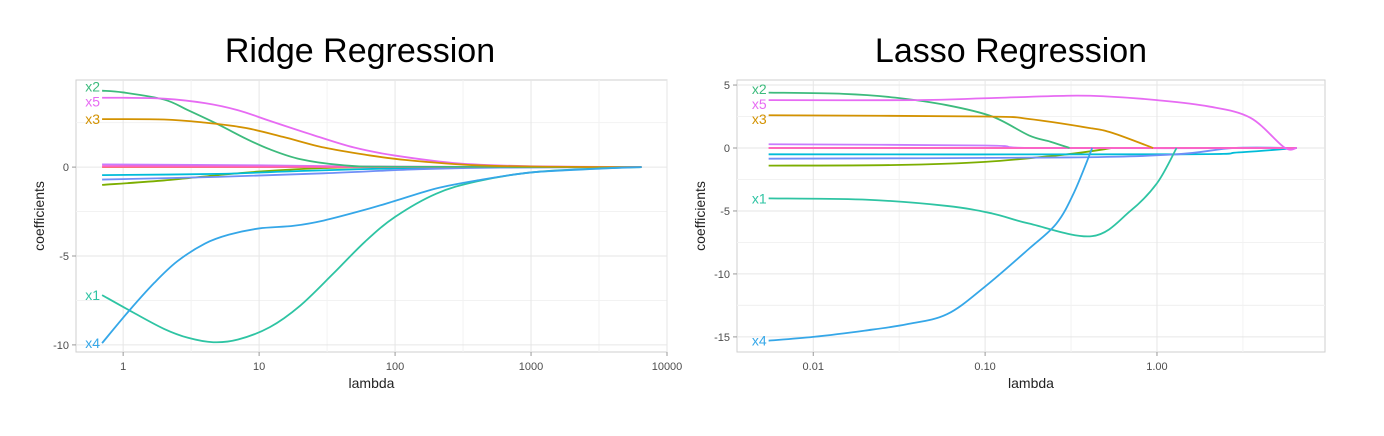 The height and width of the screenshot is (436, 1384). Describe the element at coordinates (360, 51) in the screenshot. I see `chart-title: Ridge Regression` at that location.